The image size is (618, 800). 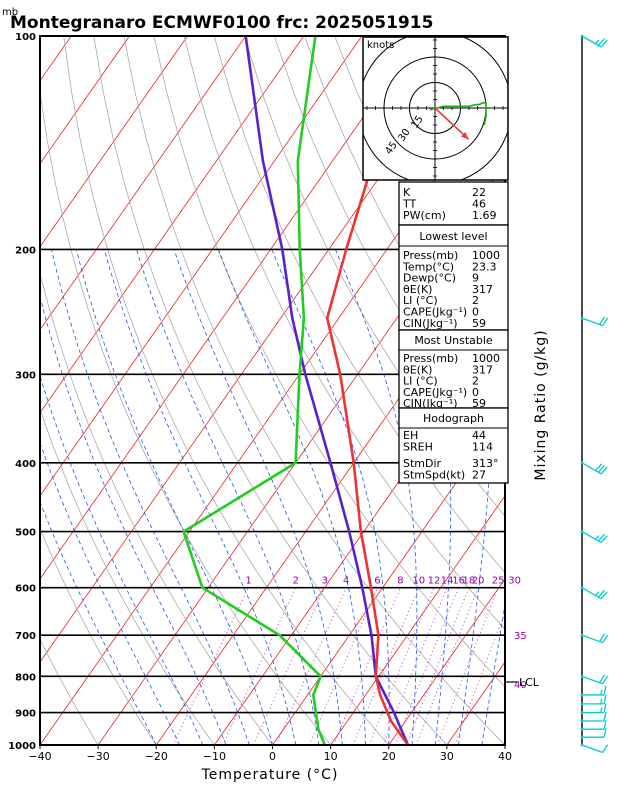 What do you see at coordinates (453, 369) in the screenshot?
I see `most-unstable-box` at bounding box center [453, 369].